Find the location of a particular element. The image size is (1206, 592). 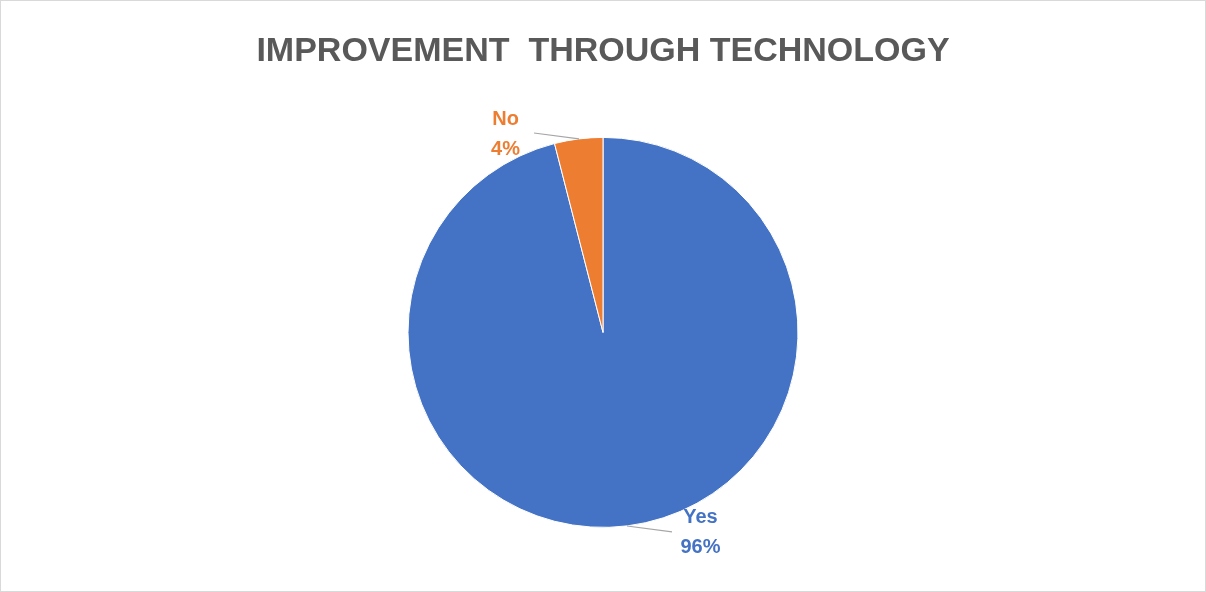

slice-label: Yes is located at coordinates (700, 516).